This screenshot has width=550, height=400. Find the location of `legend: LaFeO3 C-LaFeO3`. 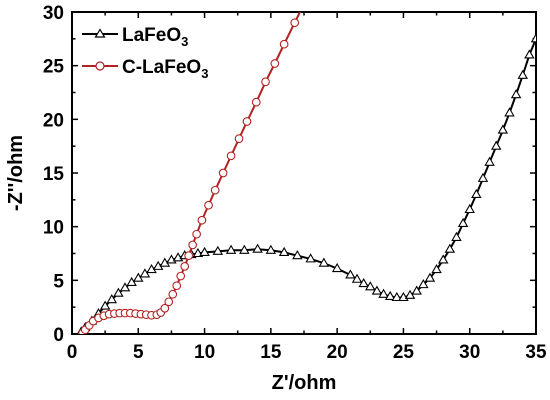

legend: LaFeO3 C-LaFeO3 is located at coordinates (145, 53).